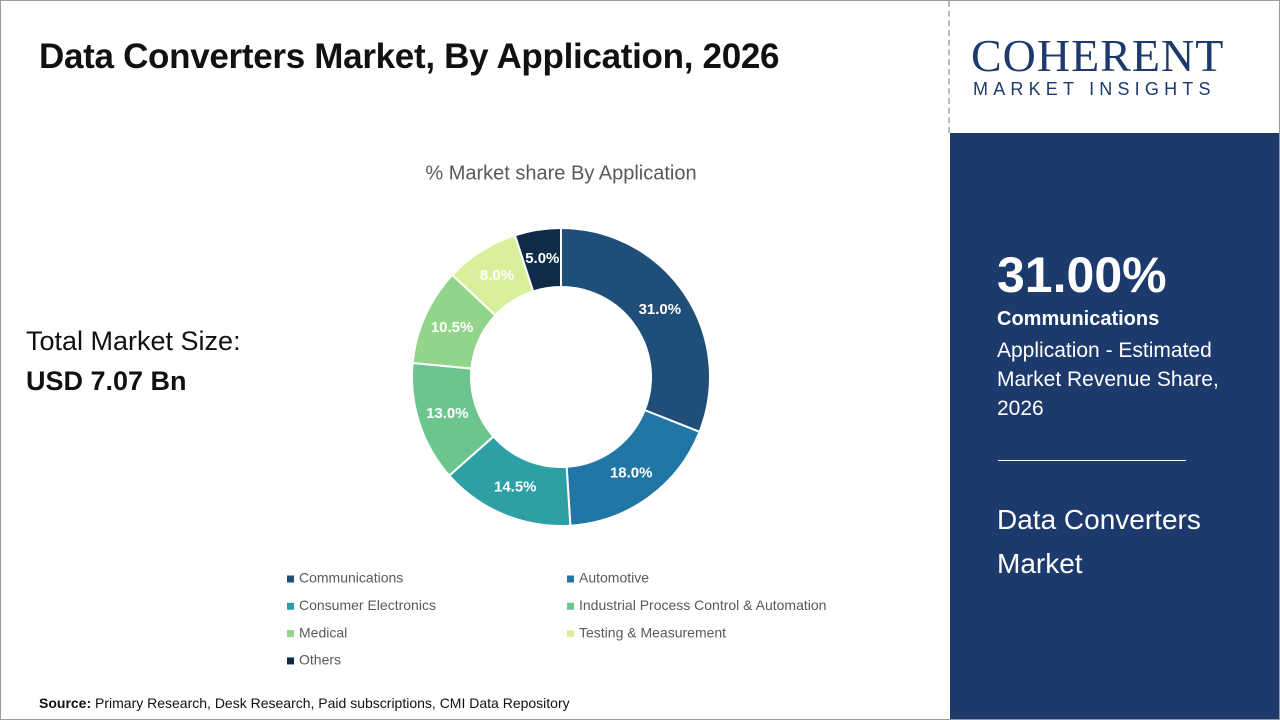 The height and width of the screenshot is (720, 1280). What do you see at coordinates (1078, 319) in the screenshot?
I see `highlight-segment: Communications` at bounding box center [1078, 319].